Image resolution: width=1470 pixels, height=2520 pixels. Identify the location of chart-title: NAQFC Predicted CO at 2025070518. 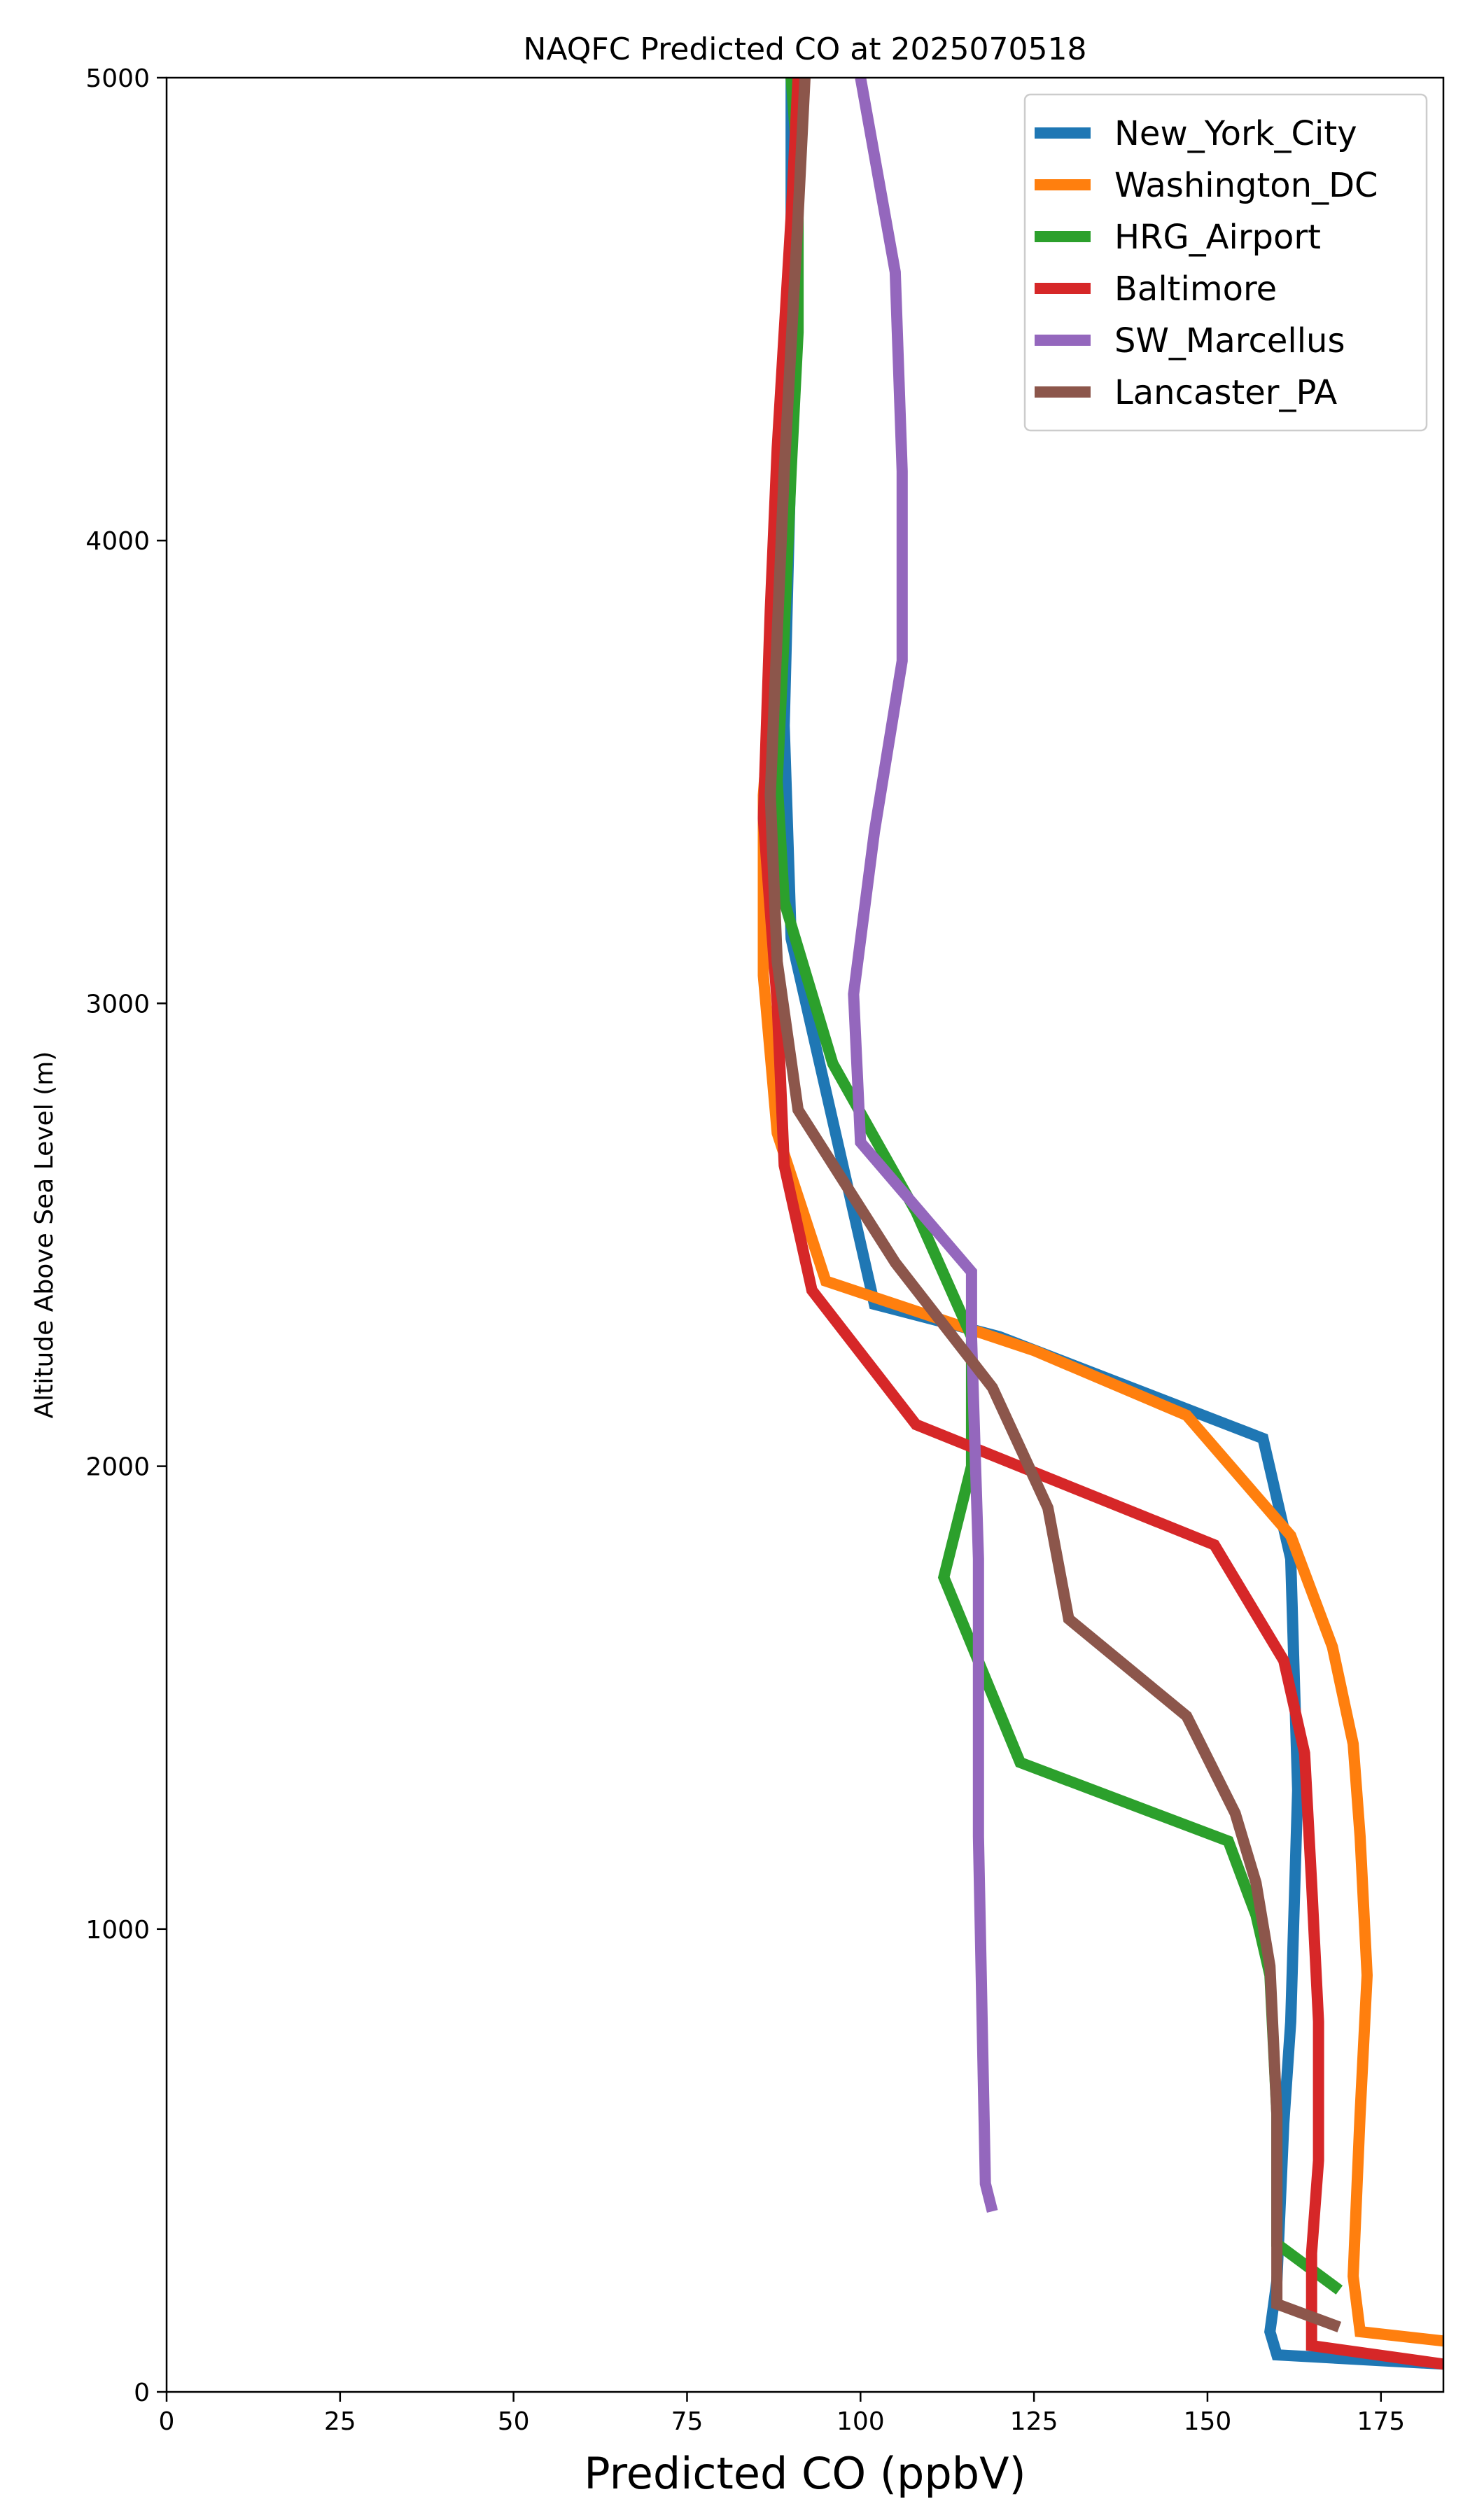
(805, 49).